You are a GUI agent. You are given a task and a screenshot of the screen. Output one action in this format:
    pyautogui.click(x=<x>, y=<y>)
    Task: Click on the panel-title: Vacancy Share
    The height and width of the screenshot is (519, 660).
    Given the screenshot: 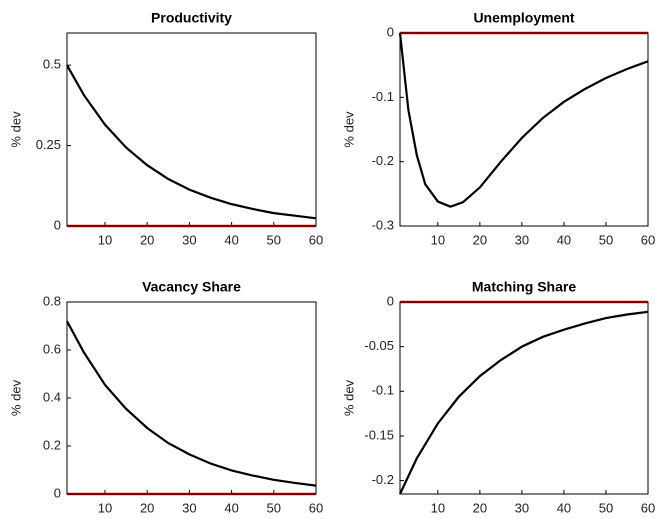 What is the action you would take?
    pyautogui.click(x=191, y=287)
    